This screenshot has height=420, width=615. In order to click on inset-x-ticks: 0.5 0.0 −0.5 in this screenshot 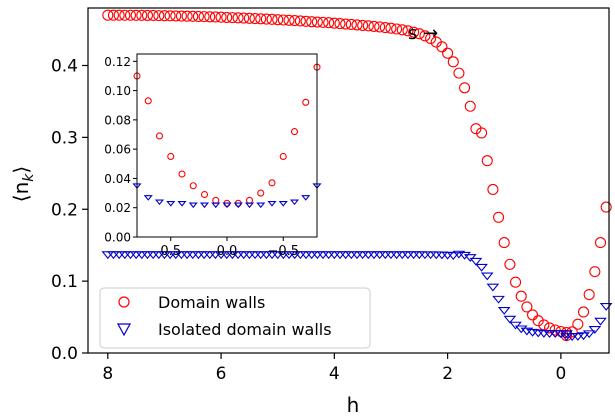, I will do `click(229, 248)`.